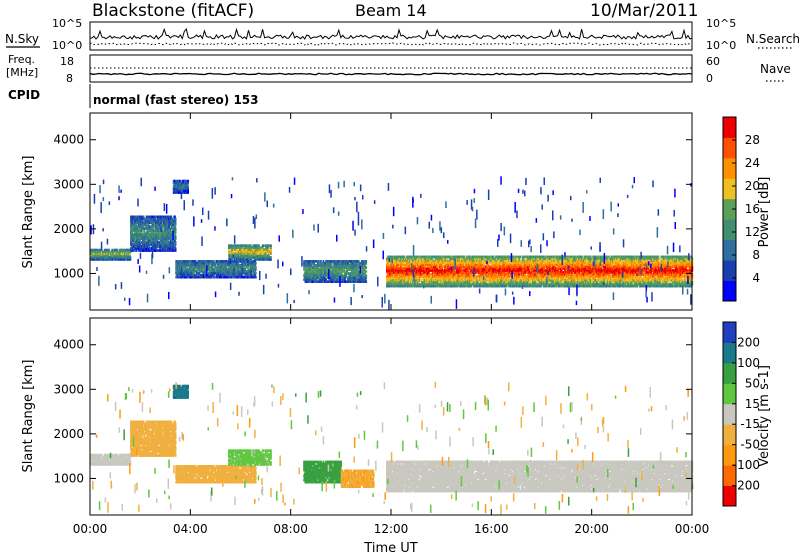  What do you see at coordinates (713, 61) in the screenshot?
I see `nave-tick-hi: 60` at bounding box center [713, 61].